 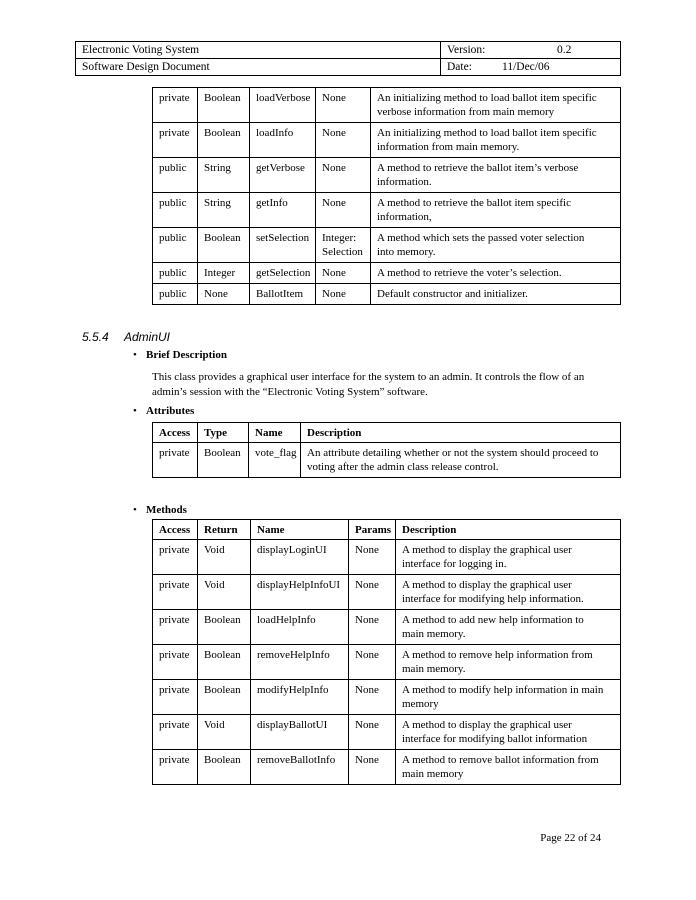 What do you see at coordinates (224, 529) in the screenshot?
I see `column-header: Return` at bounding box center [224, 529].